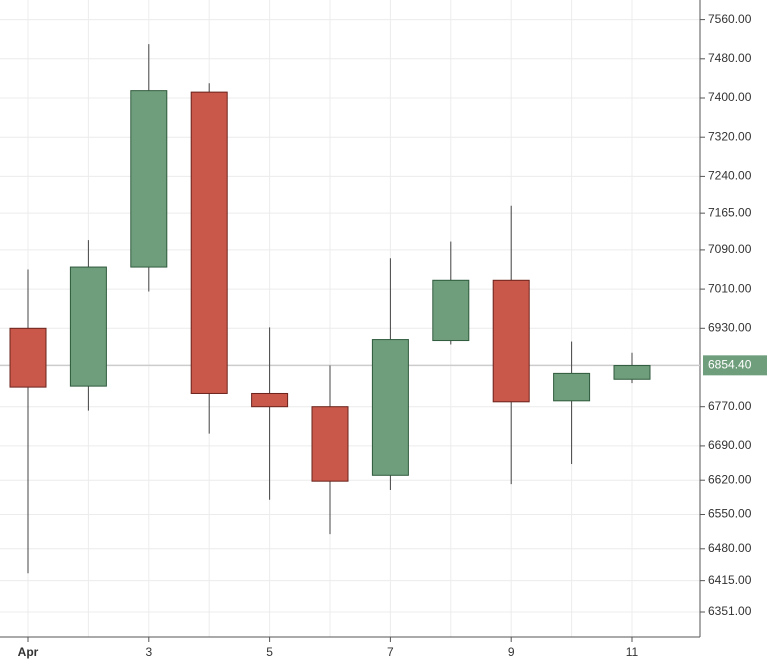 Image resolution: width=768 pixels, height=662 pixels. I want to click on y-tick-label: 7320.00, so click(730, 136).